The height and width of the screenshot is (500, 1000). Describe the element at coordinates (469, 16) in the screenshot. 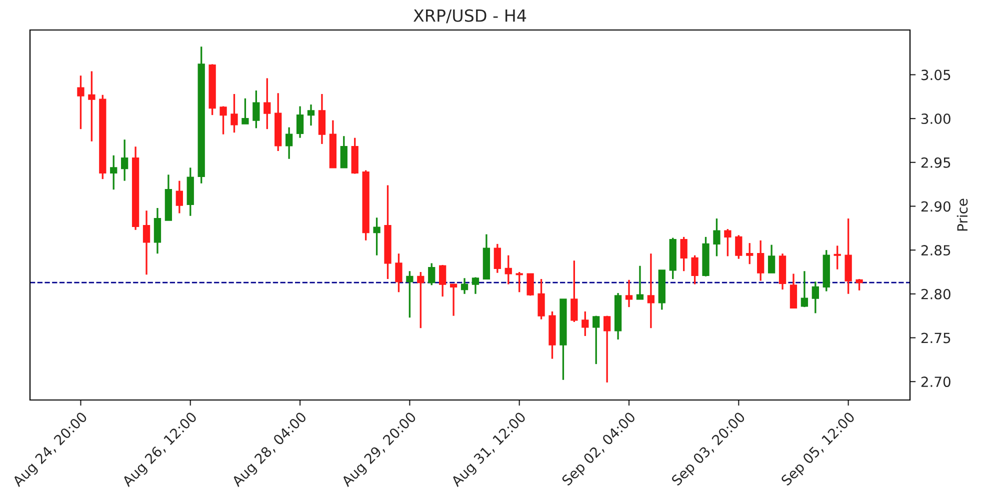

I see `chart-title: XRP/USD - H4` at that location.